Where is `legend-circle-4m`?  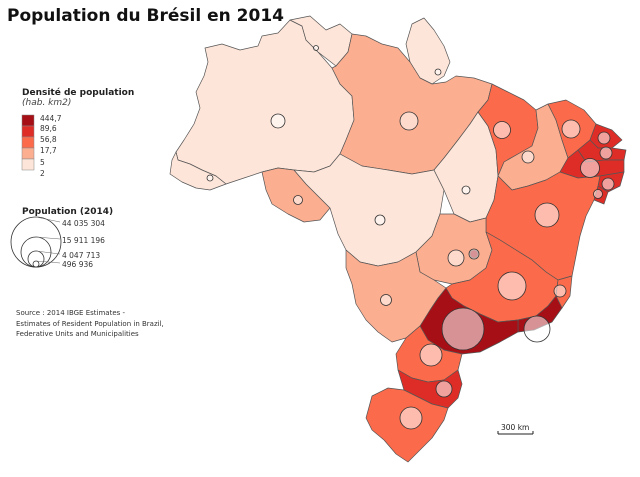 legend-circle-4m is located at coordinates (36, 259).